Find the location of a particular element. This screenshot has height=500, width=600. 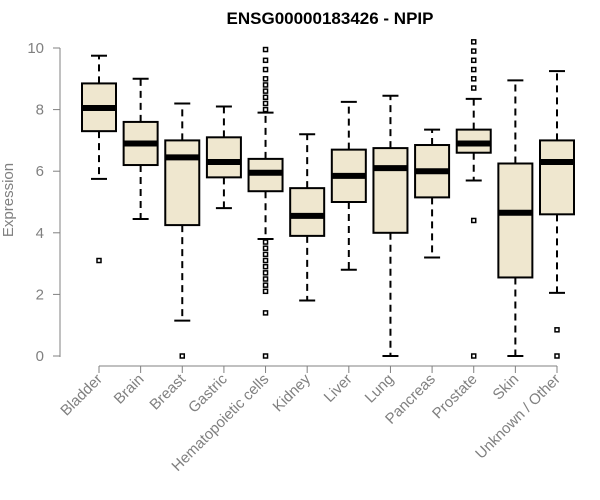

y-axis-title: Expression is located at coordinates (8, 200).